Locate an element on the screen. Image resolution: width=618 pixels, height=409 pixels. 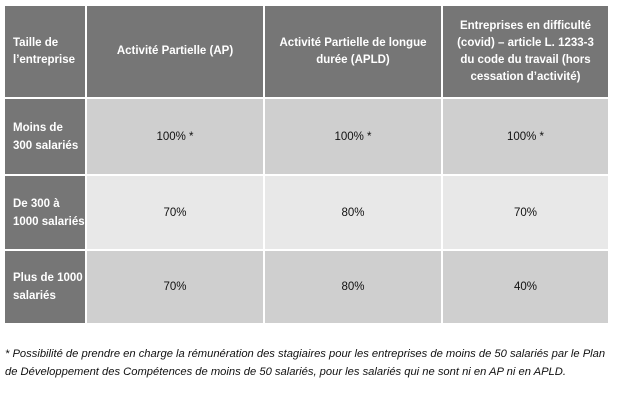
header-company-size: Taille de l’entreprise is located at coordinates (45, 51).